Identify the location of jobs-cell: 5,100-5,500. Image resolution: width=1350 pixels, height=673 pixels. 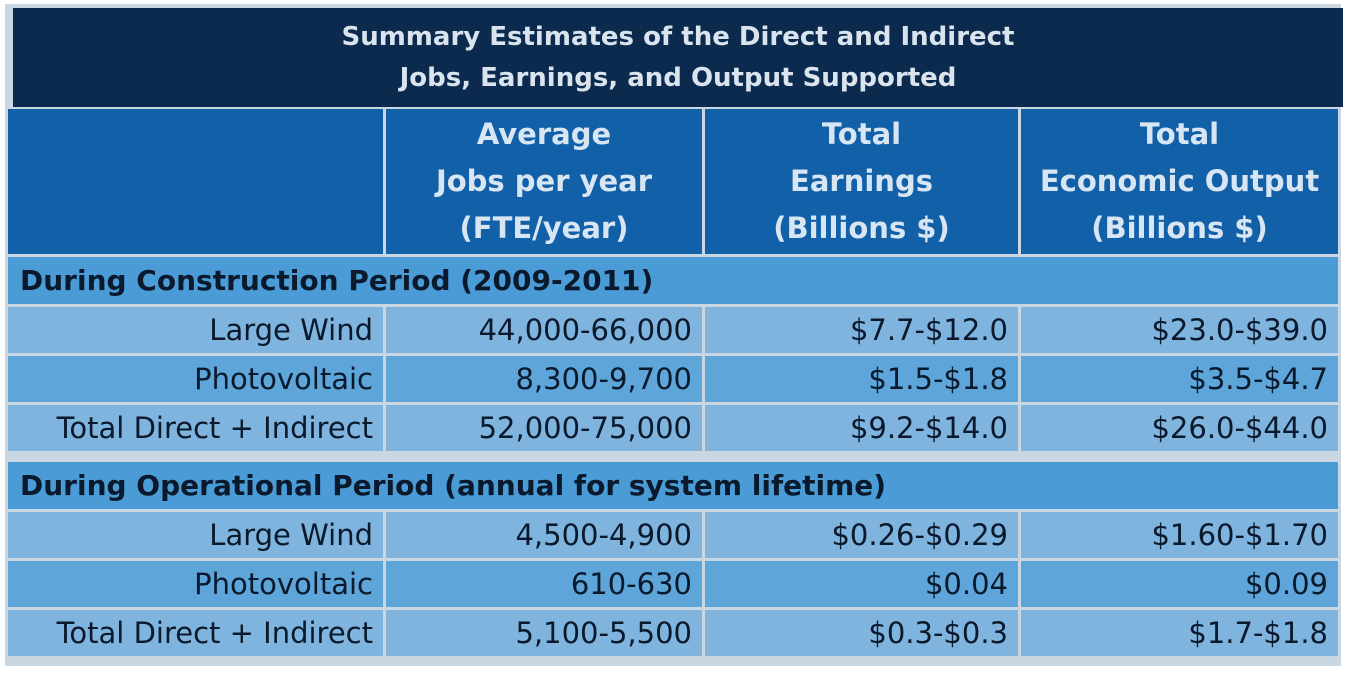
(545, 634).